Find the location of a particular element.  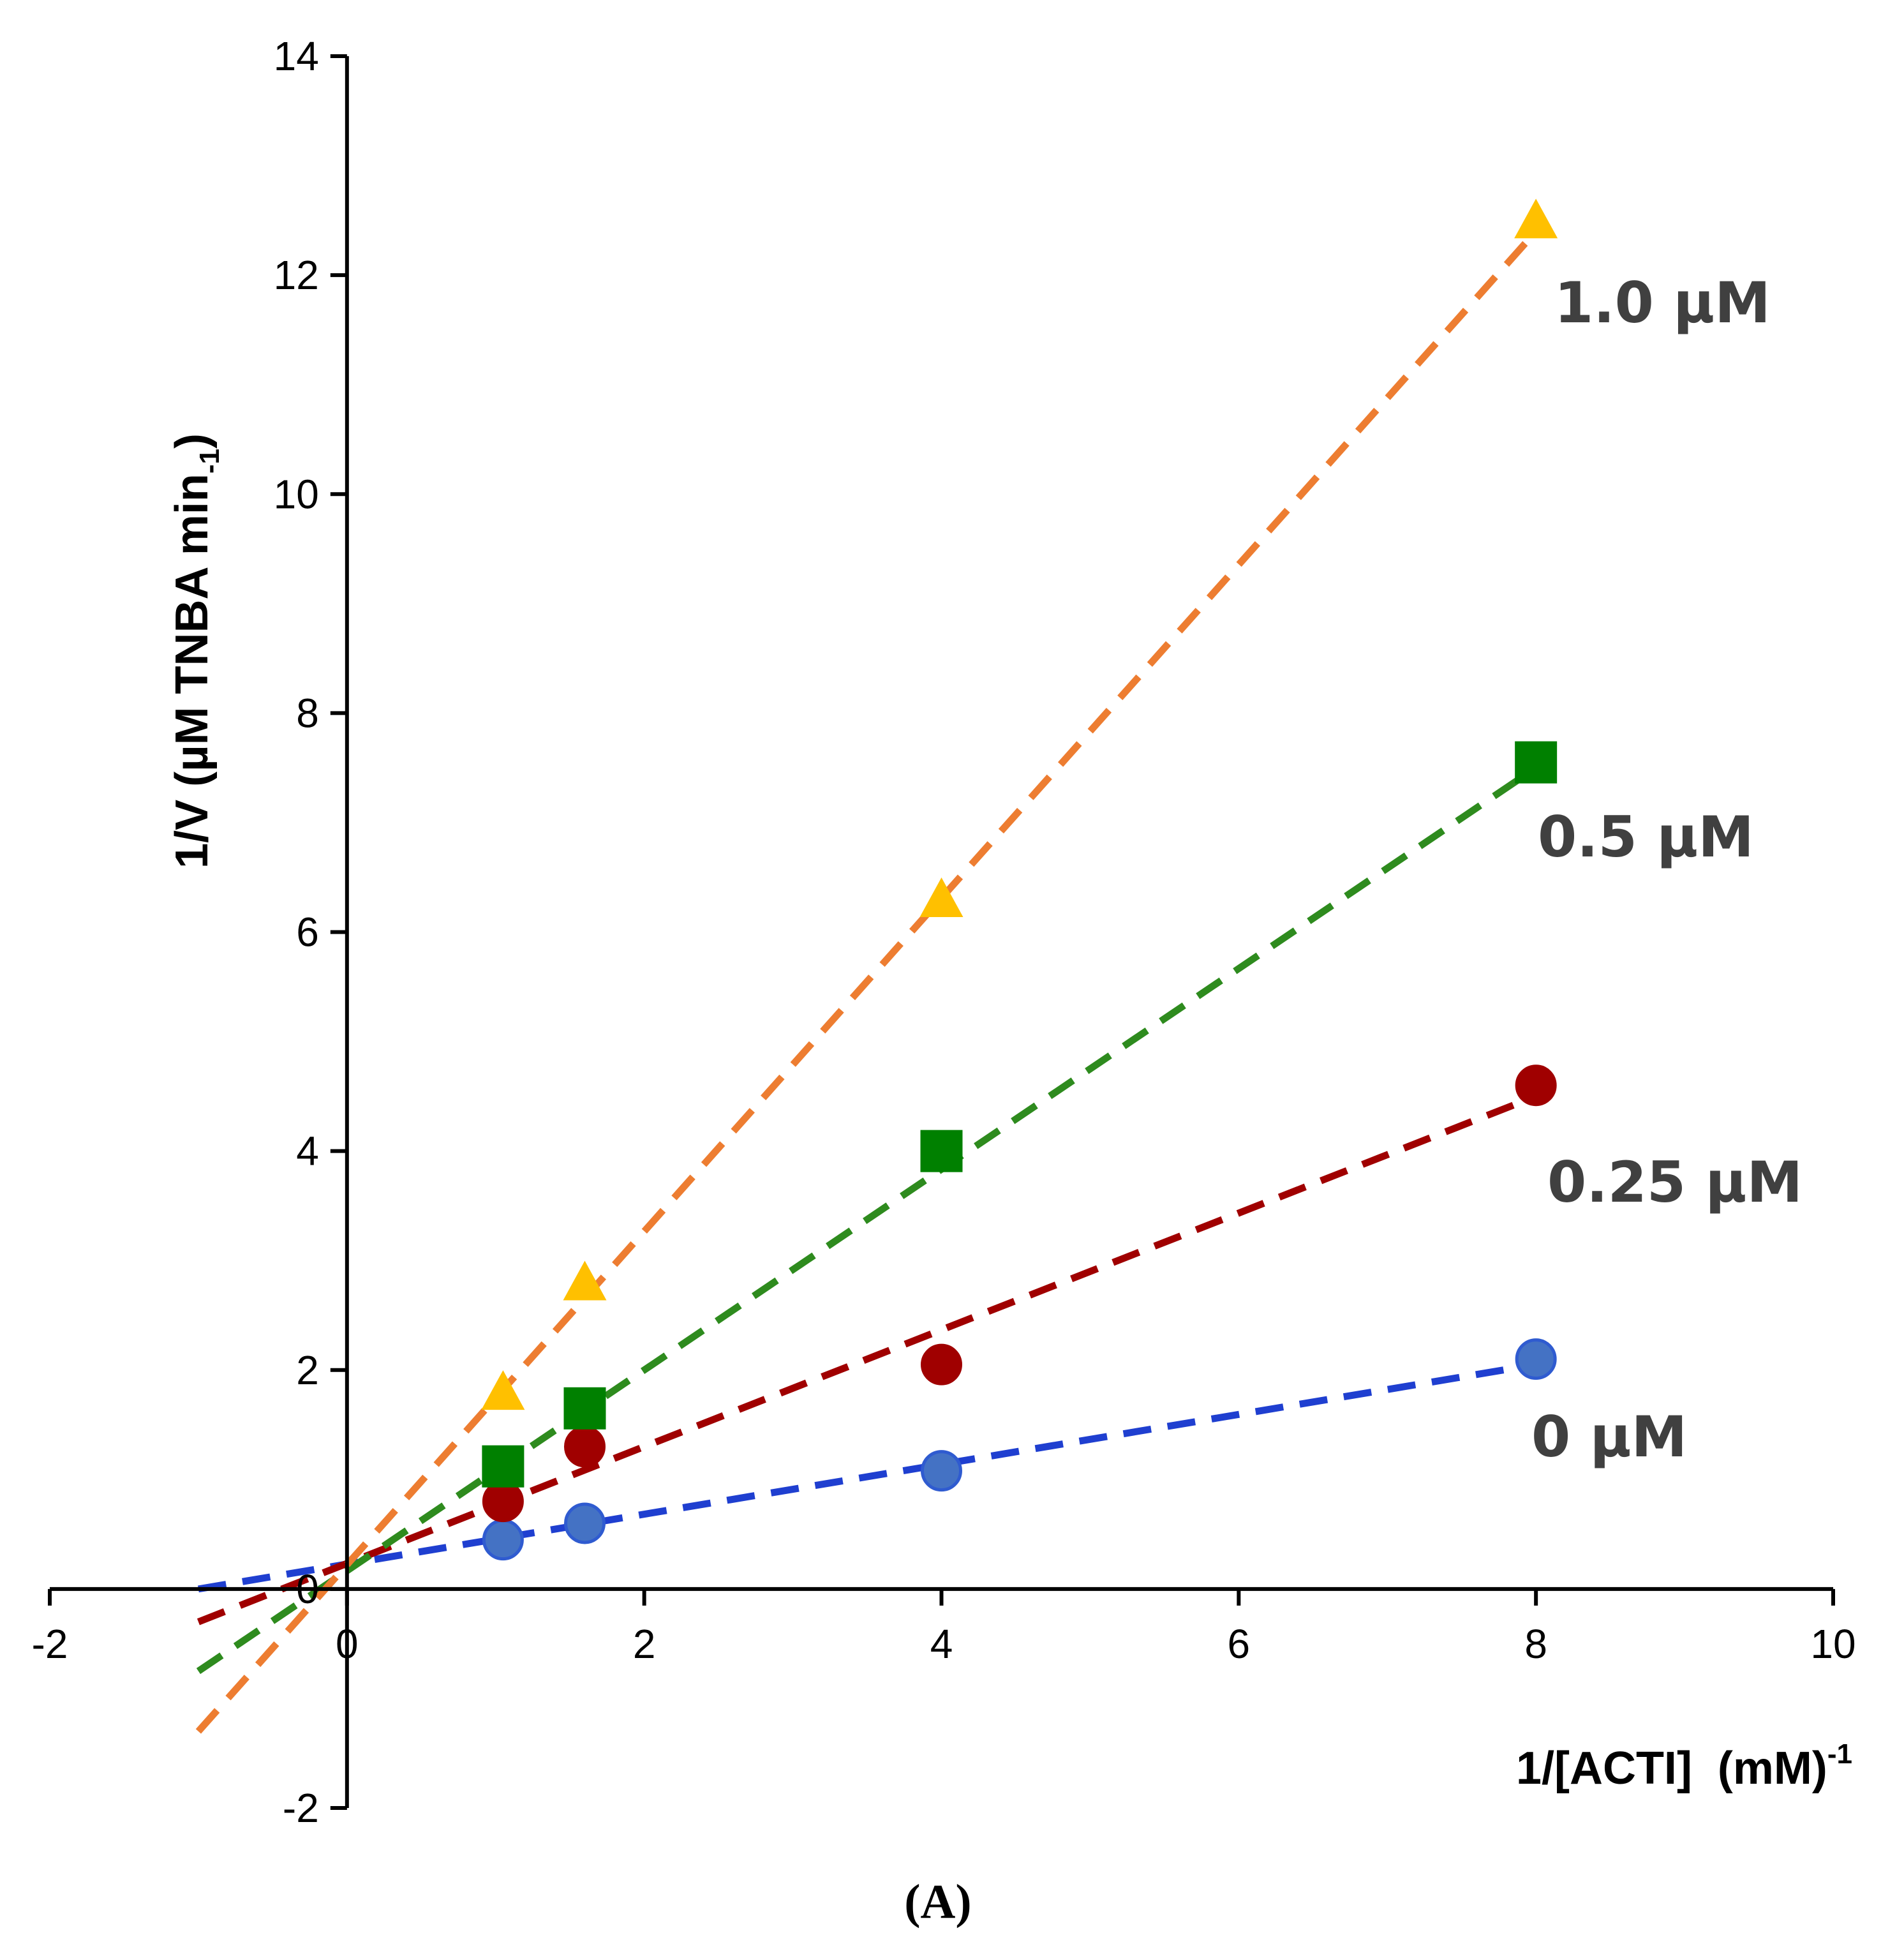

y-tick-label: 4 is located at coordinates (307, 1151).